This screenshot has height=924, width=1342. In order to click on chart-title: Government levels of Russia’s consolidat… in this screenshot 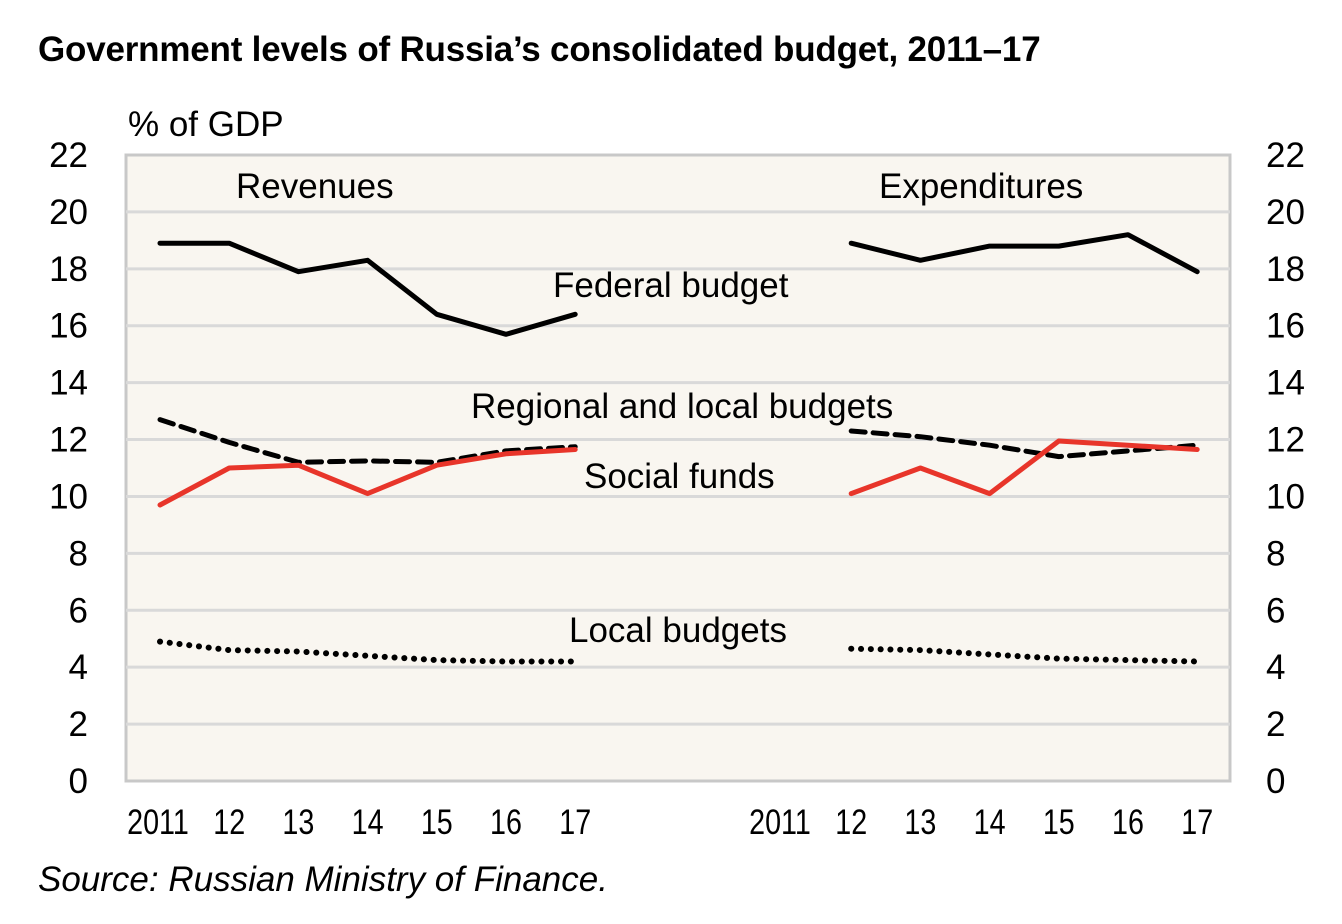, I will do `click(539, 49)`.